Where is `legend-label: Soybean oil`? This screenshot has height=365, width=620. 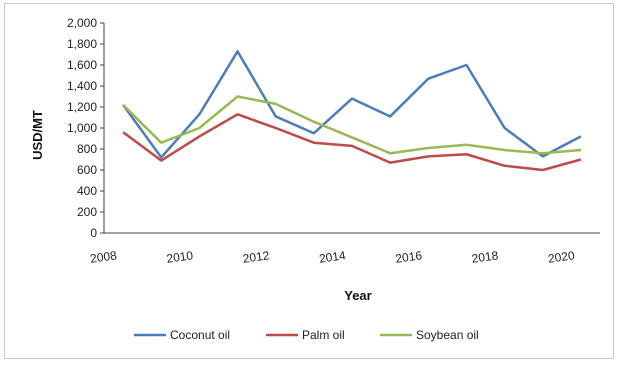
legend-label: Soybean oil is located at coordinates (447, 335).